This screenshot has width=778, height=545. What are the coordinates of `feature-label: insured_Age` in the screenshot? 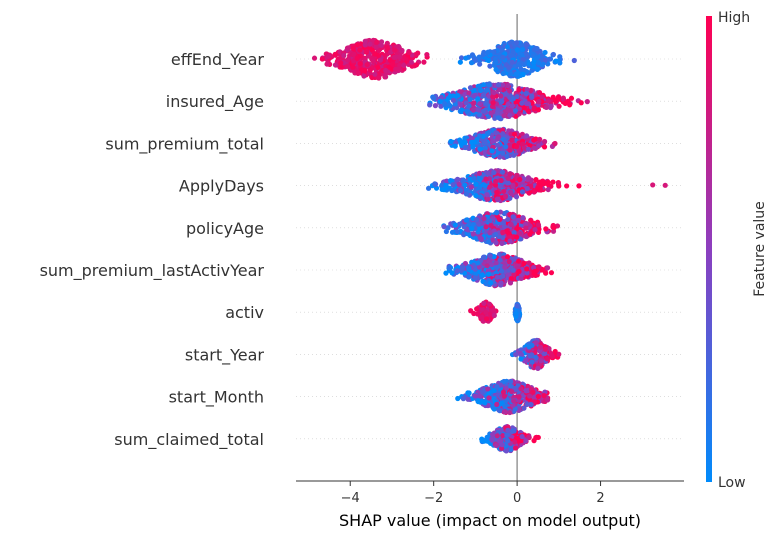 It's located at (215, 102).